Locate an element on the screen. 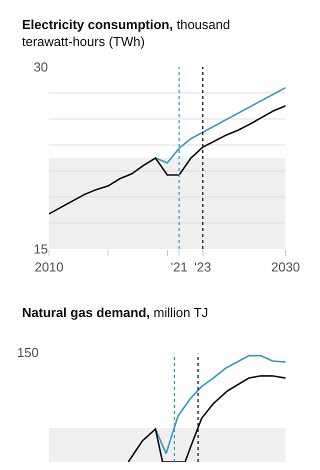 This screenshot has width=320, height=470. x-tick-label: 2010 is located at coordinates (49, 267).